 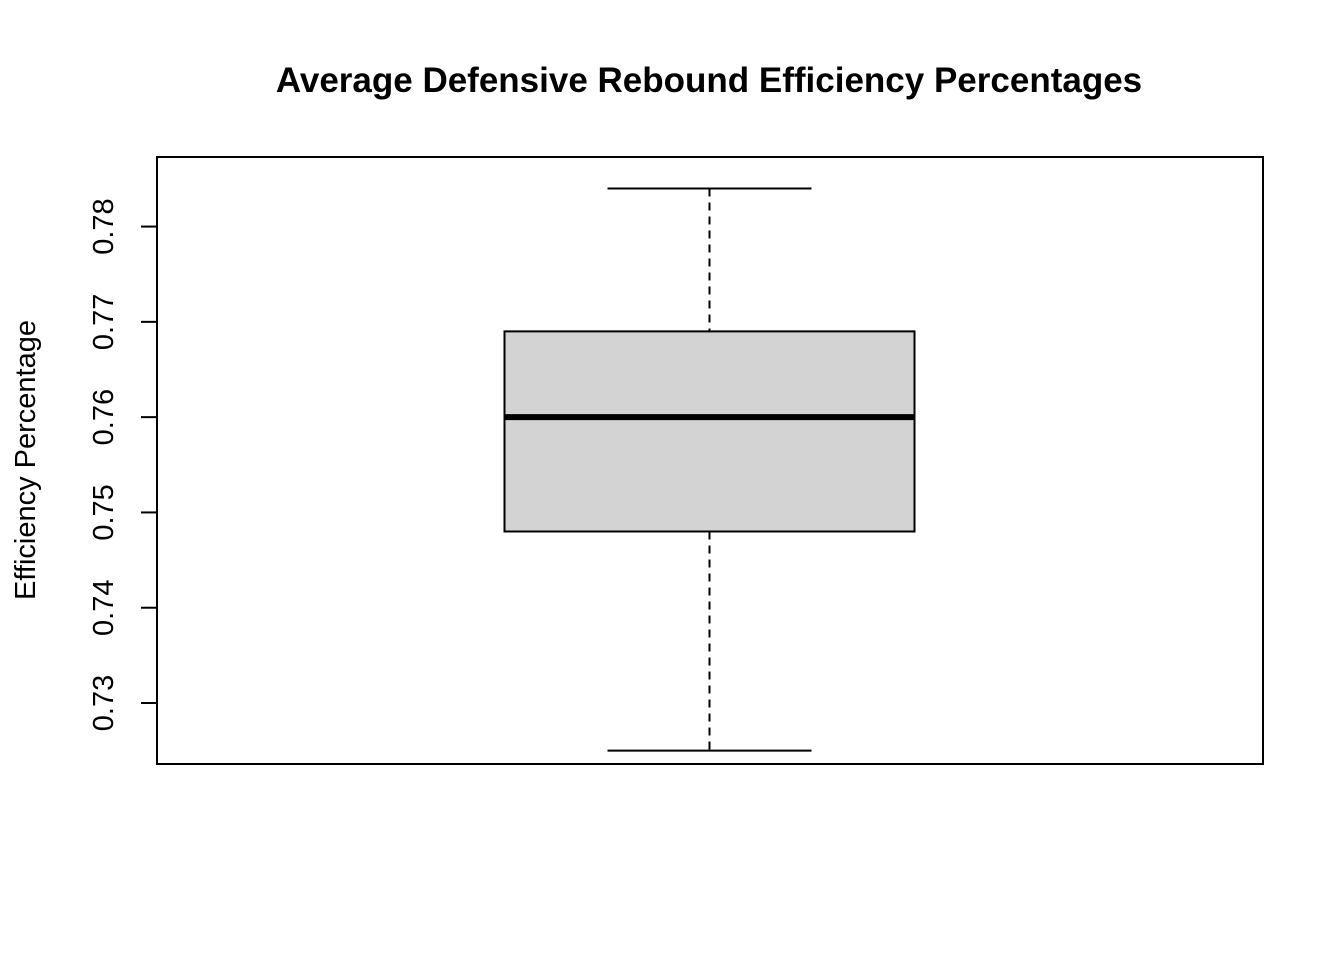 I want to click on y-tick-label: 0.74, so click(x=104, y=607).